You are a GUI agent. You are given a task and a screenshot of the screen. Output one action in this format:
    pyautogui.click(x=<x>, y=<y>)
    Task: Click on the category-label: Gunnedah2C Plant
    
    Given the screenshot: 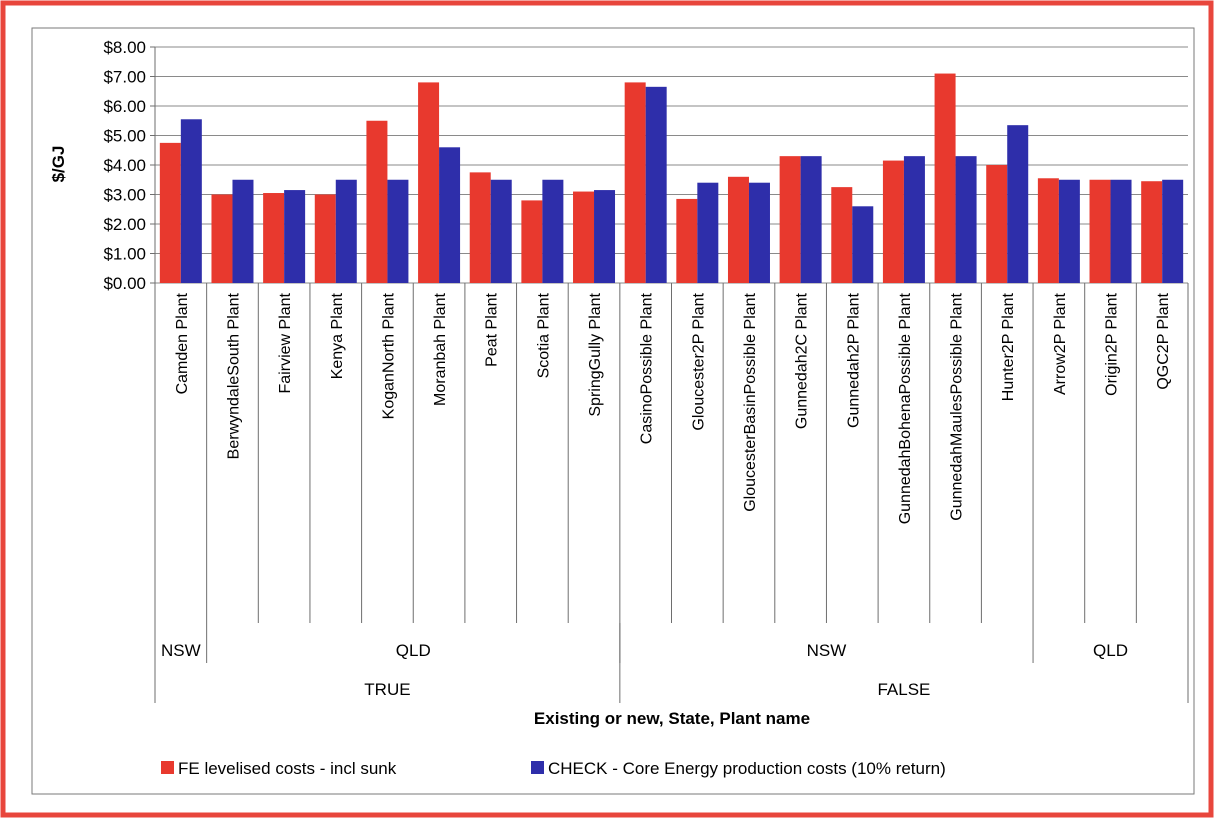 What is the action you would take?
    pyautogui.click(x=802, y=360)
    